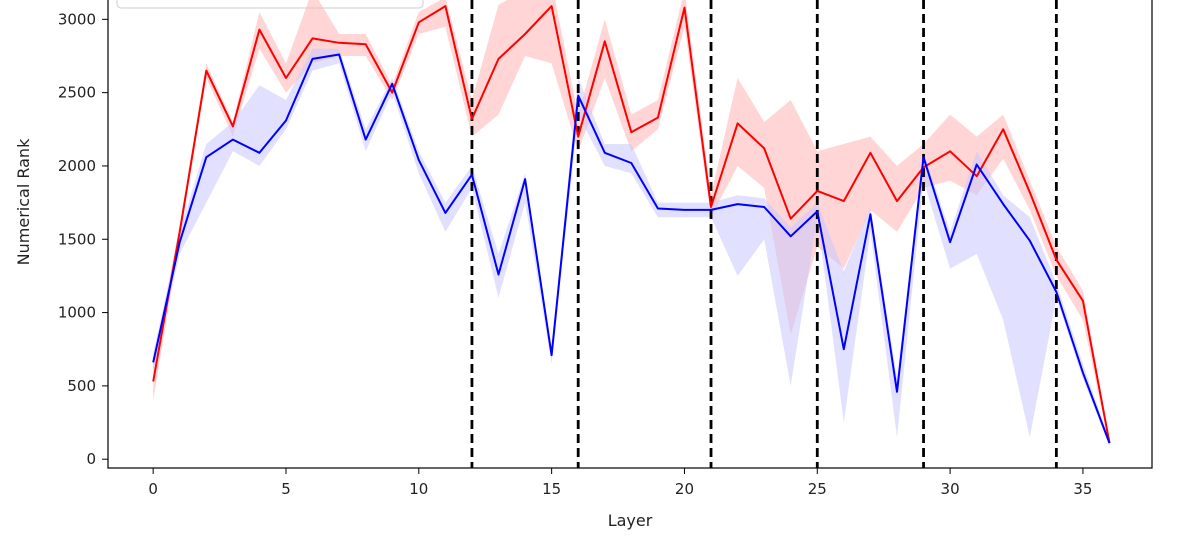  Describe the element at coordinates (950, 489) in the screenshot. I see `x-tick-label-30: 30` at that location.